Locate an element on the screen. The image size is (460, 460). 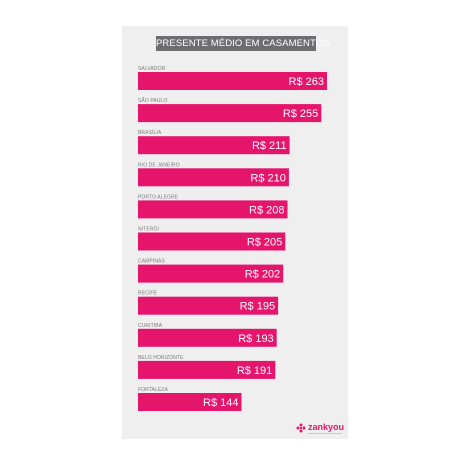
bar-value-label: R$ 211 is located at coordinates (269, 146).